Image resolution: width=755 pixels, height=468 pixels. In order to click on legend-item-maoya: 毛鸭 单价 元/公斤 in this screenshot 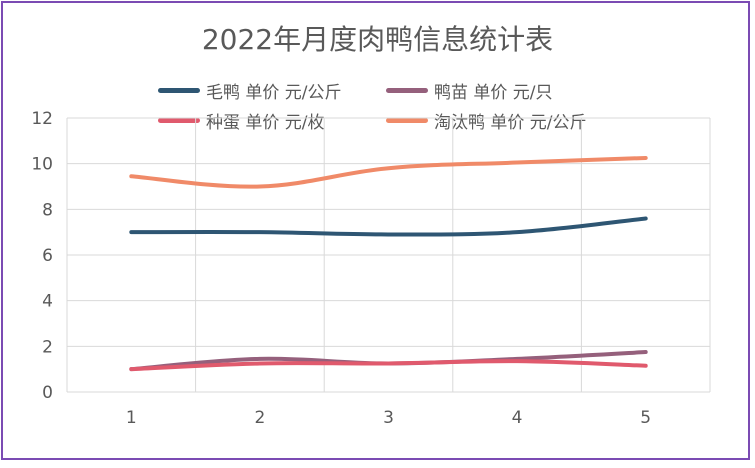, I will do `click(250, 90)`.